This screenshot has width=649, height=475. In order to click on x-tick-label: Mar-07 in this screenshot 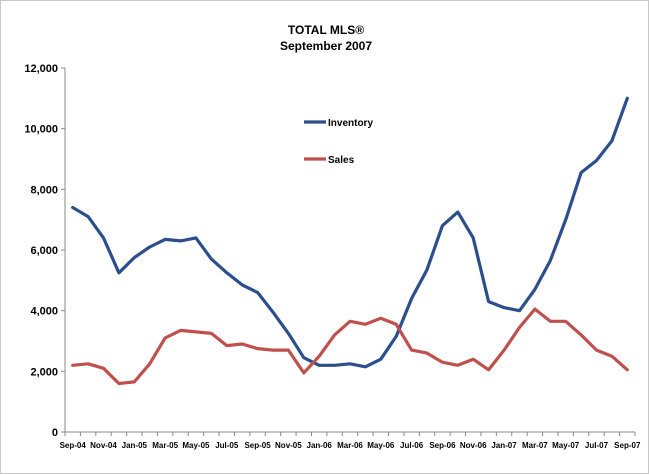, I will do `click(535, 445)`.